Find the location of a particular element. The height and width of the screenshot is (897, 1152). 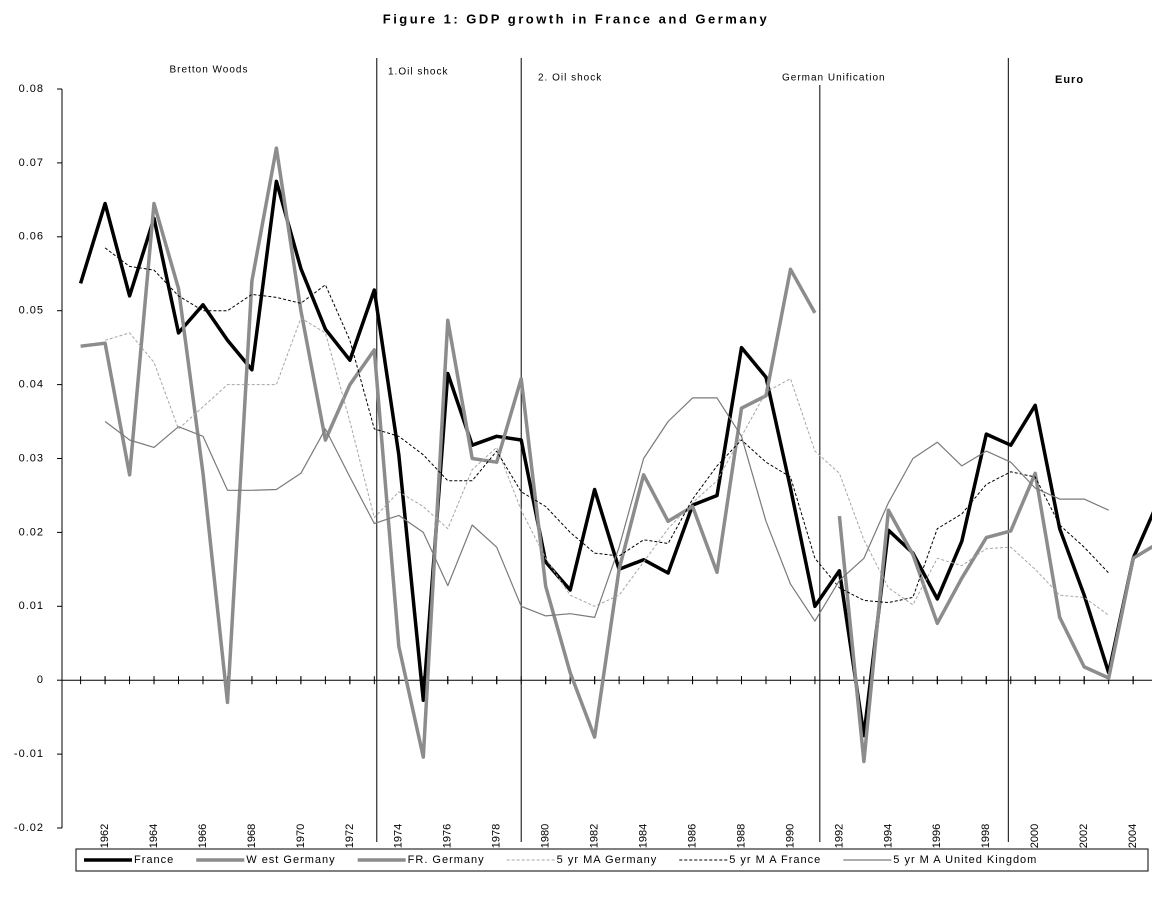

x-tick-label: 1980 is located at coordinates (546, 836).